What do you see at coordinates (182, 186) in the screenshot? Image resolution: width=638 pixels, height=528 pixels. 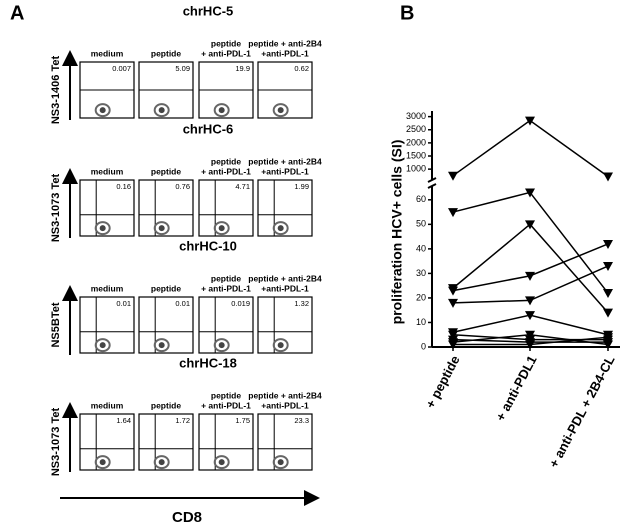 I see `percent-label: 0.76` at bounding box center [182, 186].